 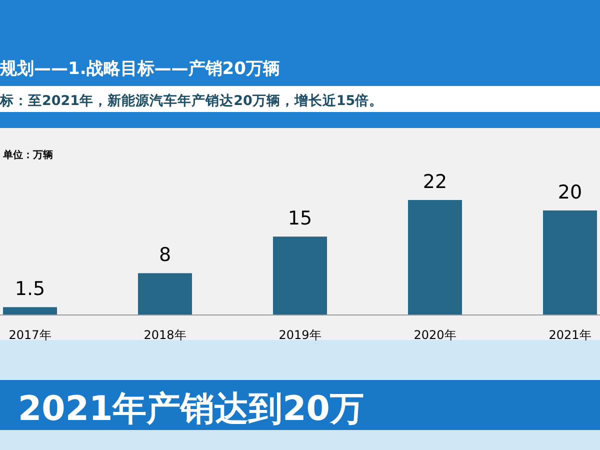 I want to click on chart-title: 规划——1.战略目标——产销20万辆, so click(x=140, y=69).